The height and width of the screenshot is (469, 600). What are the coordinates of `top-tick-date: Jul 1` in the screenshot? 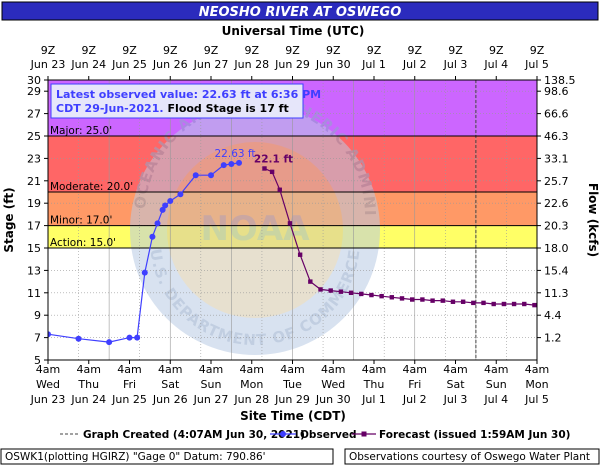 It's located at (373, 64).